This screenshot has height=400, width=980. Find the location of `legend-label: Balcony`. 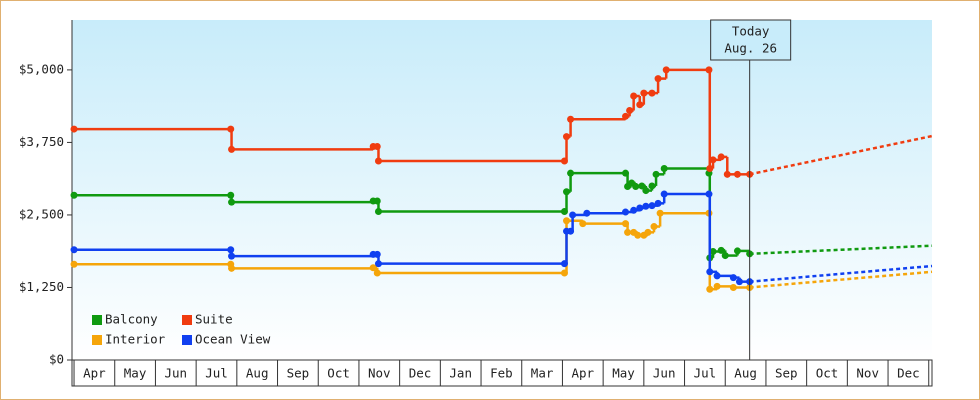

legend-label: Balcony is located at coordinates (131, 319).